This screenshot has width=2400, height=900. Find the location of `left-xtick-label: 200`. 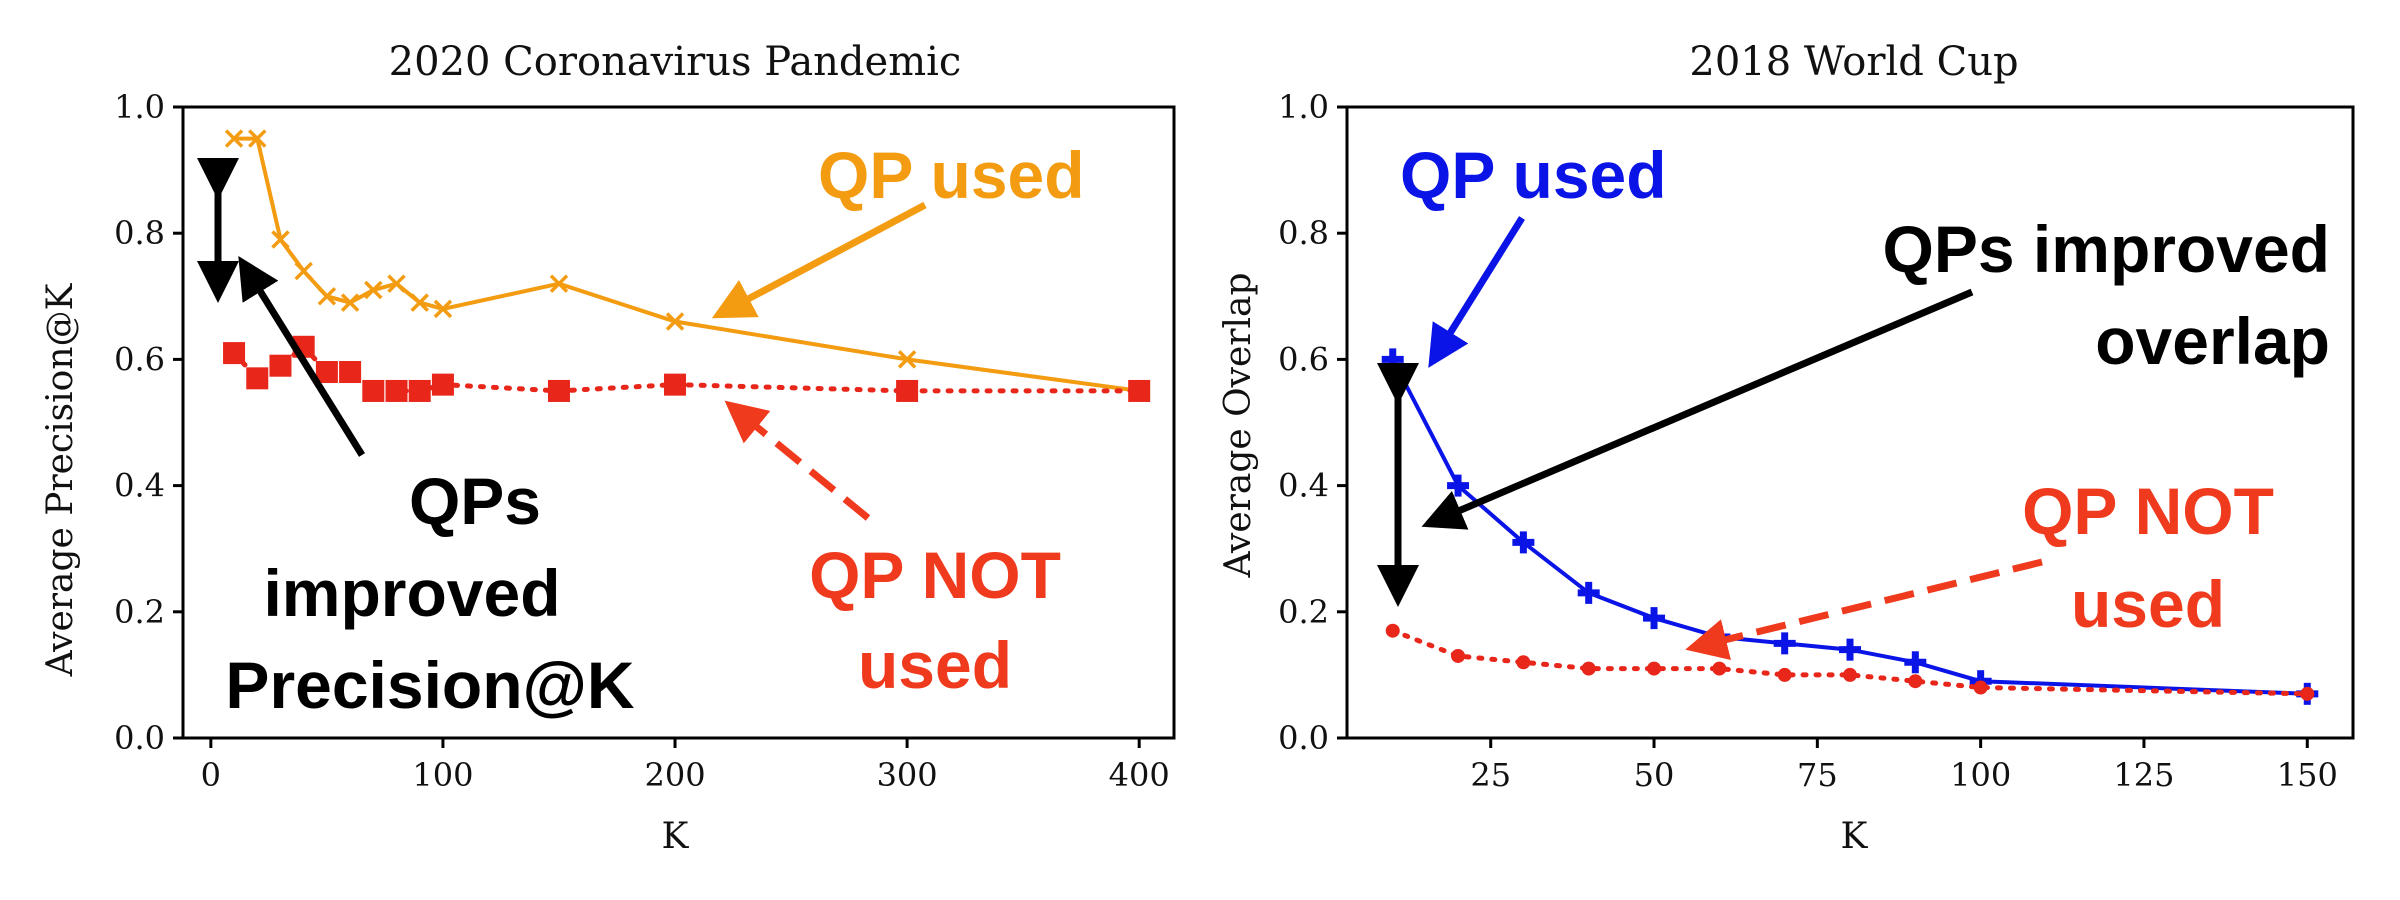

left-xtick-label: 200 is located at coordinates (674, 775).